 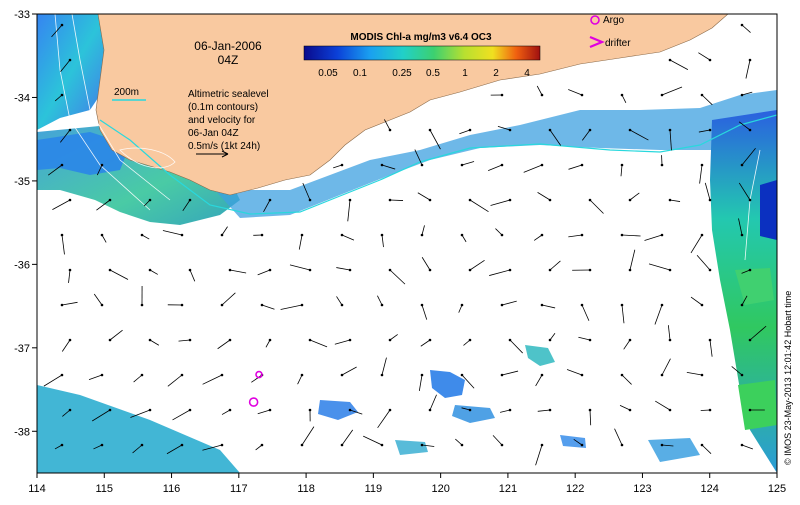 What do you see at coordinates (224, 146) in the screenshot?
I see `note-line-5: 0.5m/s (1kt 24h)` at bounding box center [224, 146].